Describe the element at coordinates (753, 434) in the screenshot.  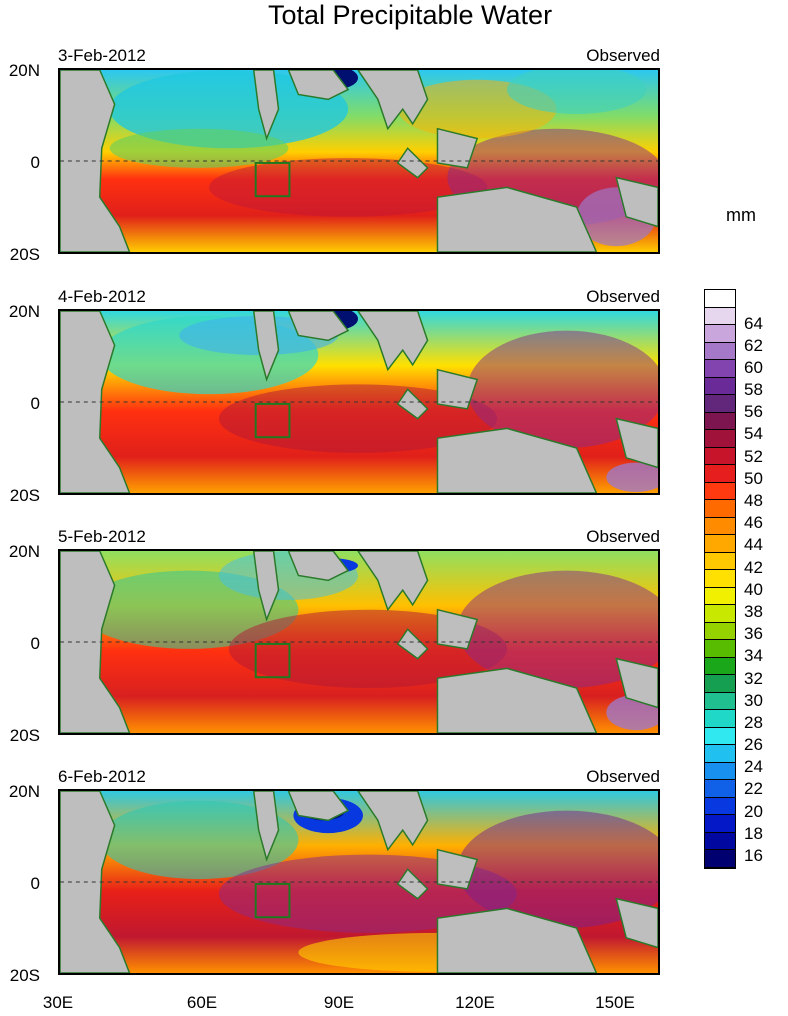
I see `colorbar-label: 54` at that location.